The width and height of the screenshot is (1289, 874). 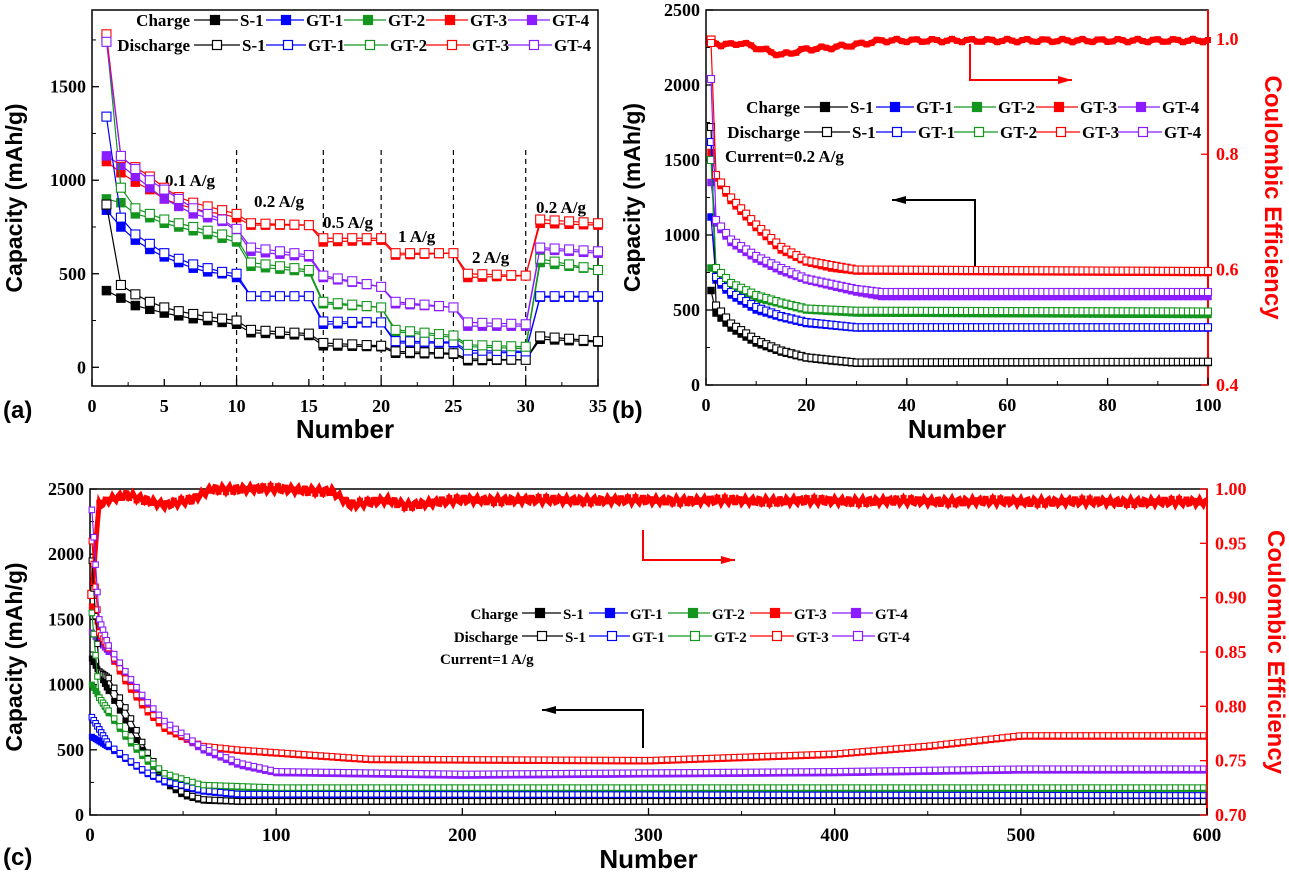 What do you see at coordinates (453, 406) in the screenshot?
I see `x-tick-label: 25` at bounding box center [453, 406].